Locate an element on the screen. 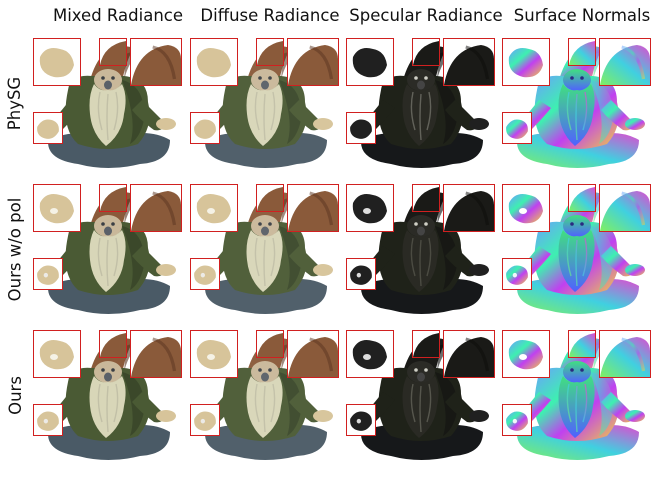  row-label-ours: Ours is located at coordinates (15, 395).